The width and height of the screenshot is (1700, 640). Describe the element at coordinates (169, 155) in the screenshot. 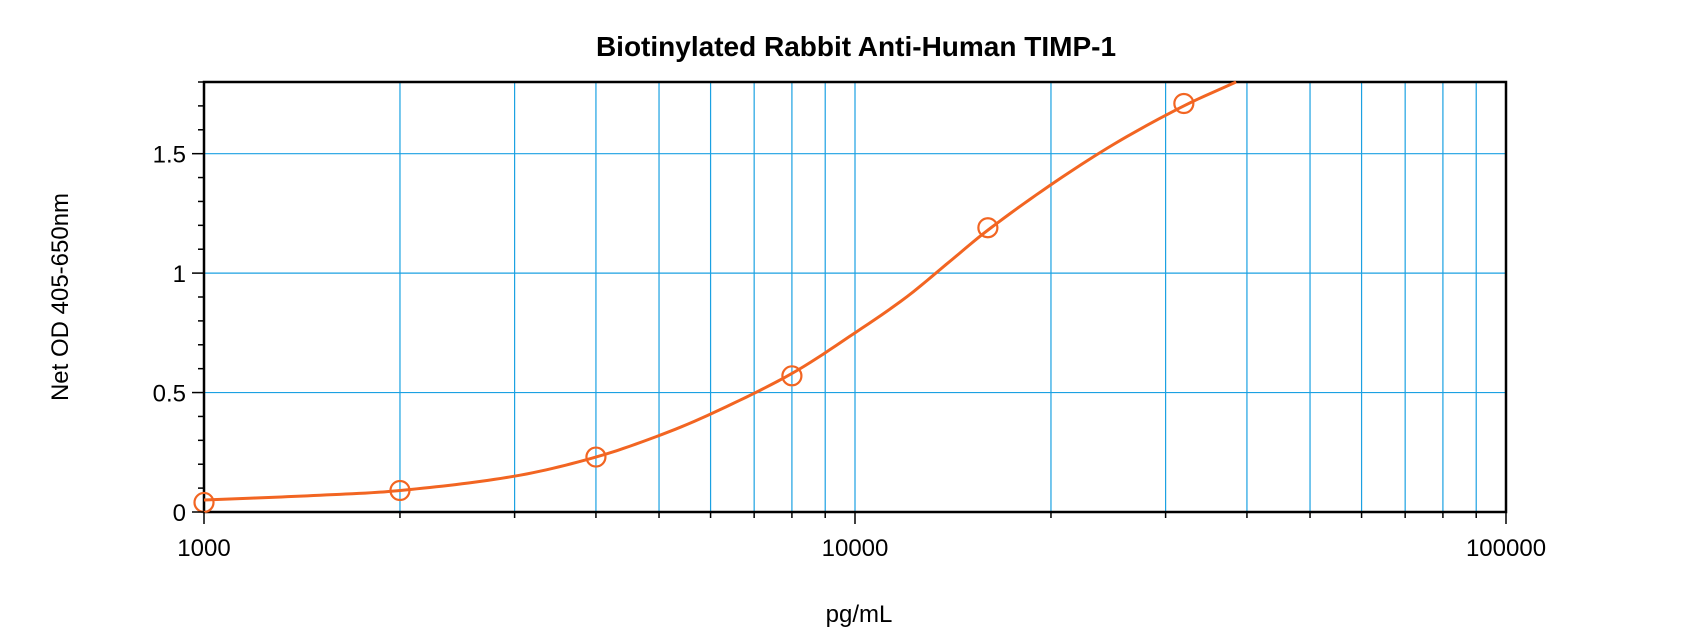

I see `y-tick-label: 1.5` at that location.